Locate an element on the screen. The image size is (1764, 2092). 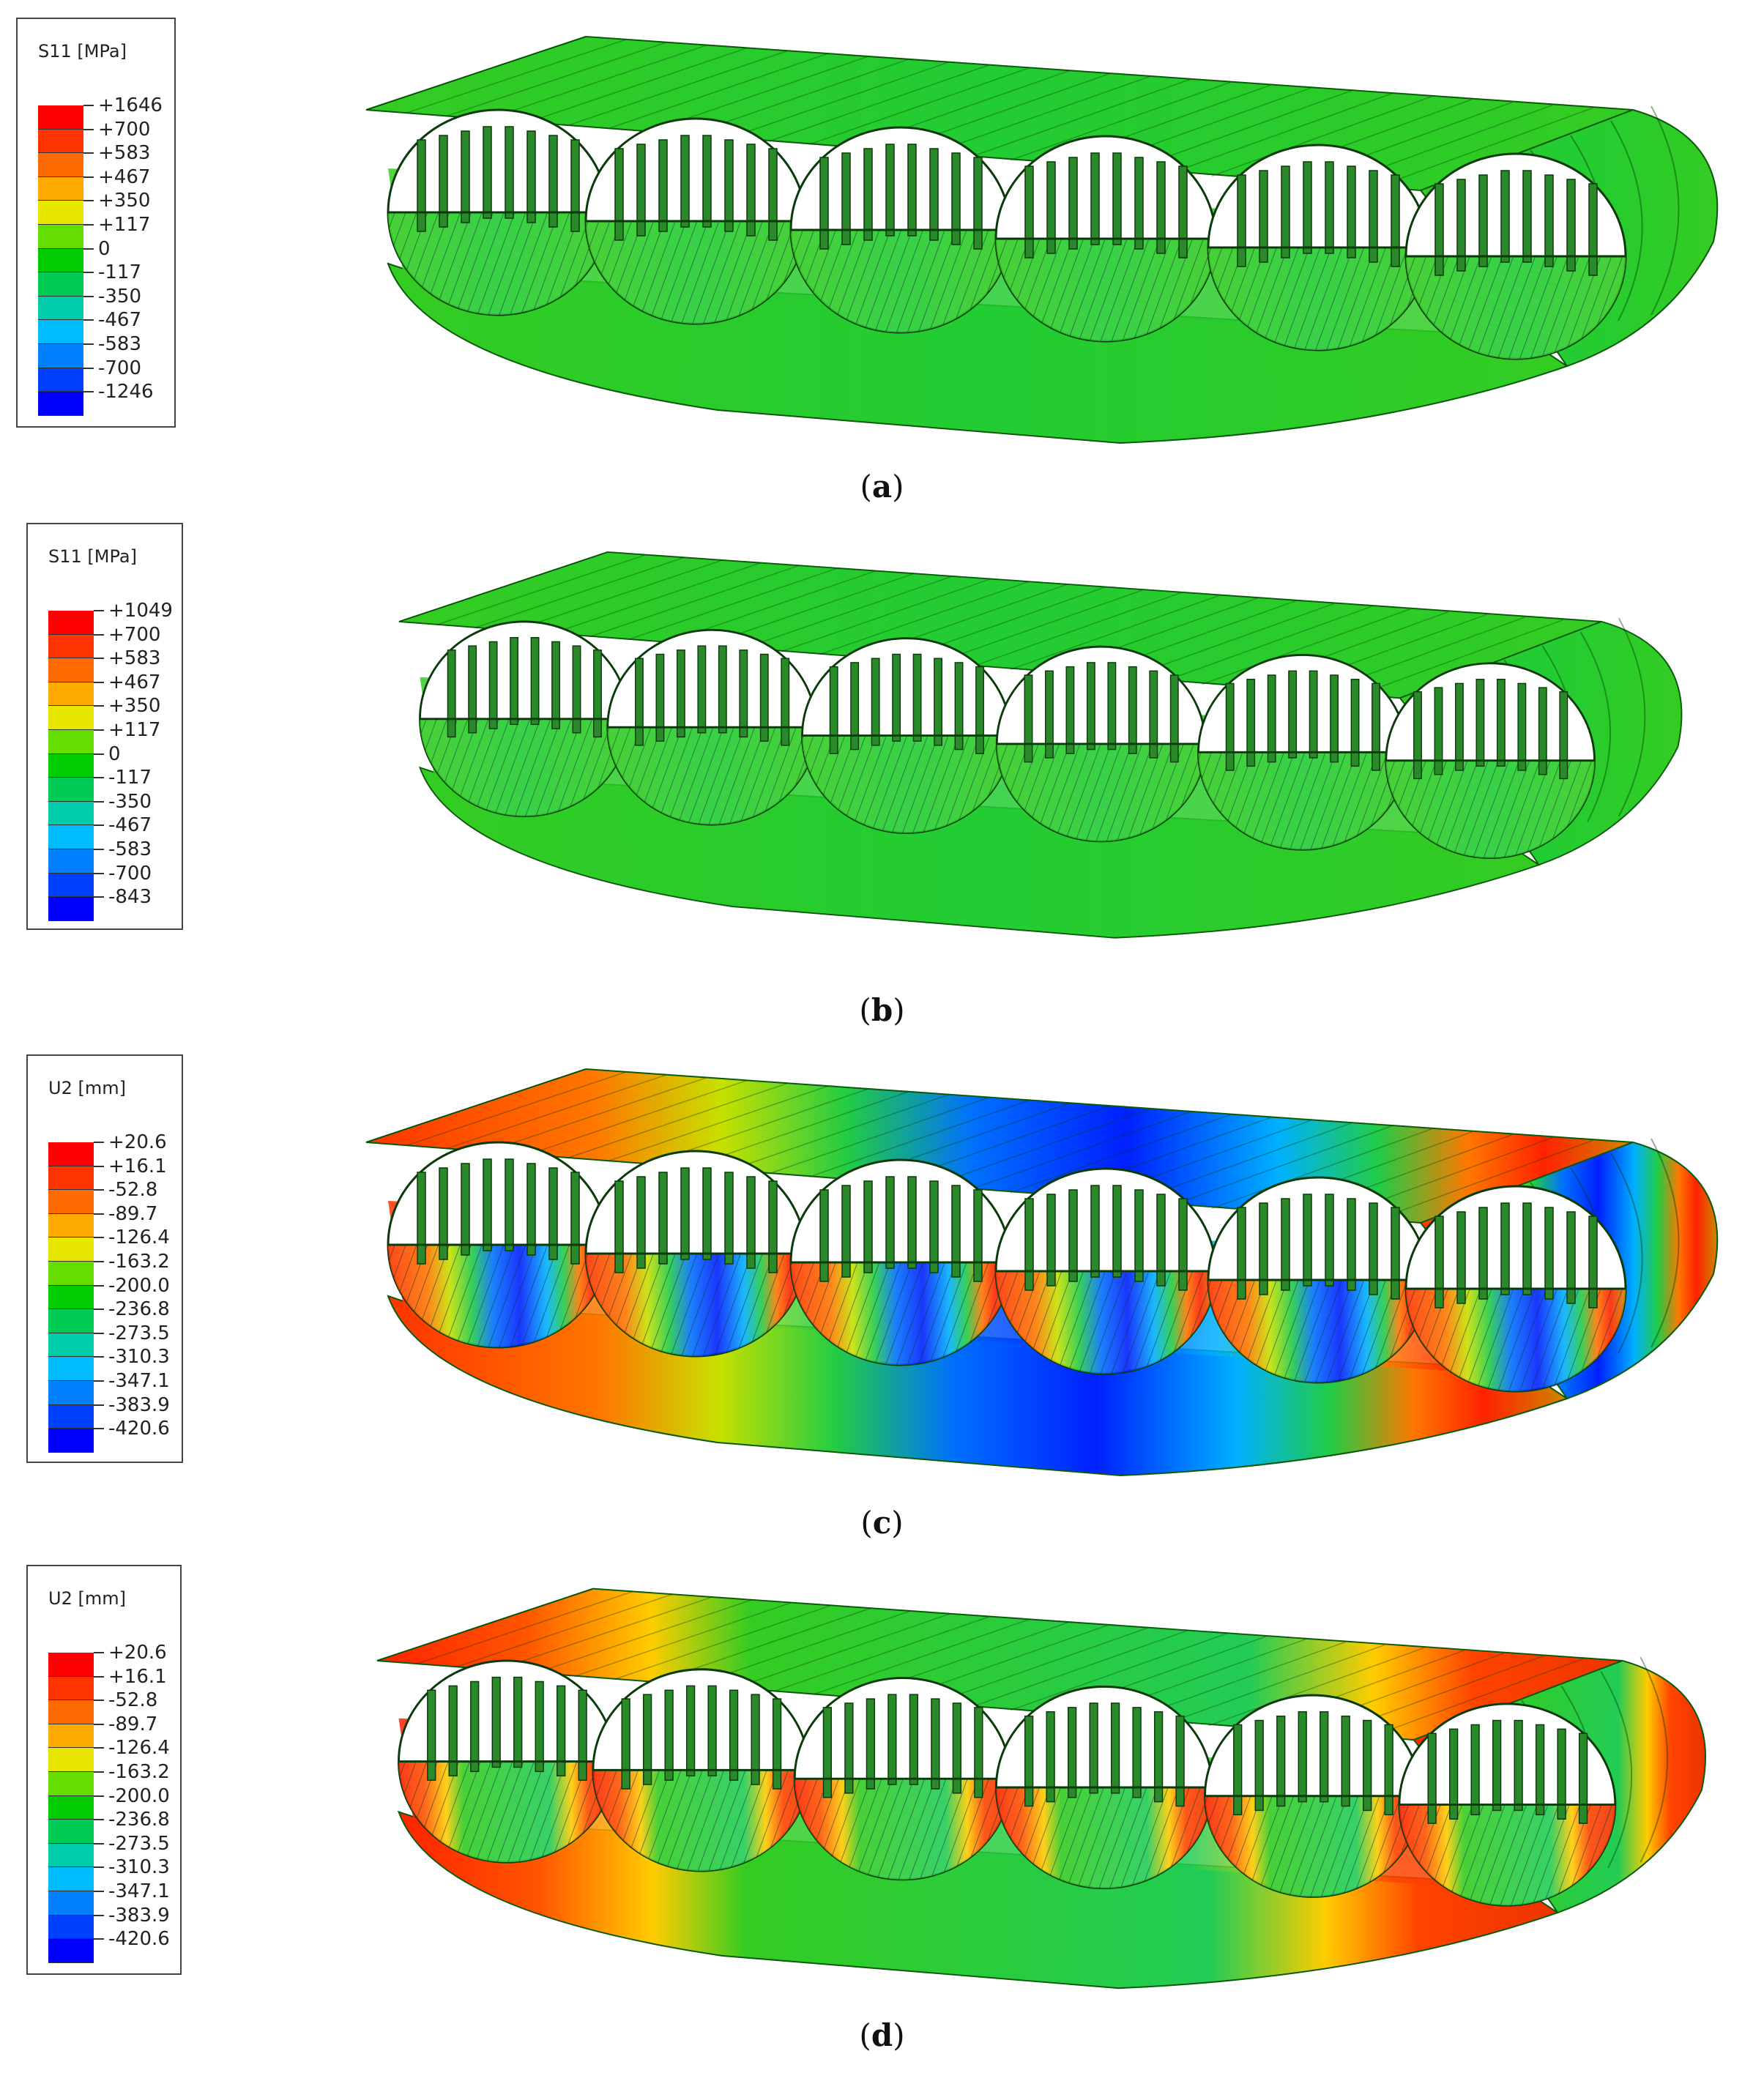
legend-title: S11 [MPa] is located at coordinates (92, 556).